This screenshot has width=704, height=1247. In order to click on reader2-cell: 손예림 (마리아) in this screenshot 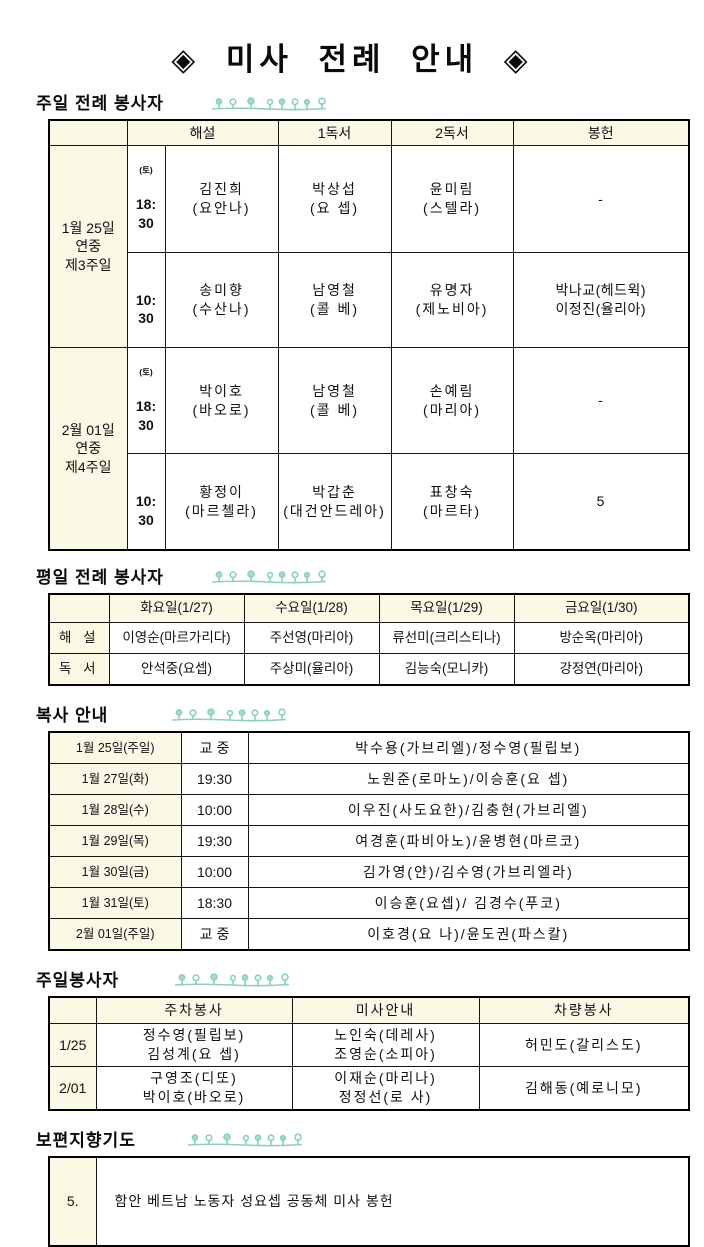, I will do `click(452, 400)`.